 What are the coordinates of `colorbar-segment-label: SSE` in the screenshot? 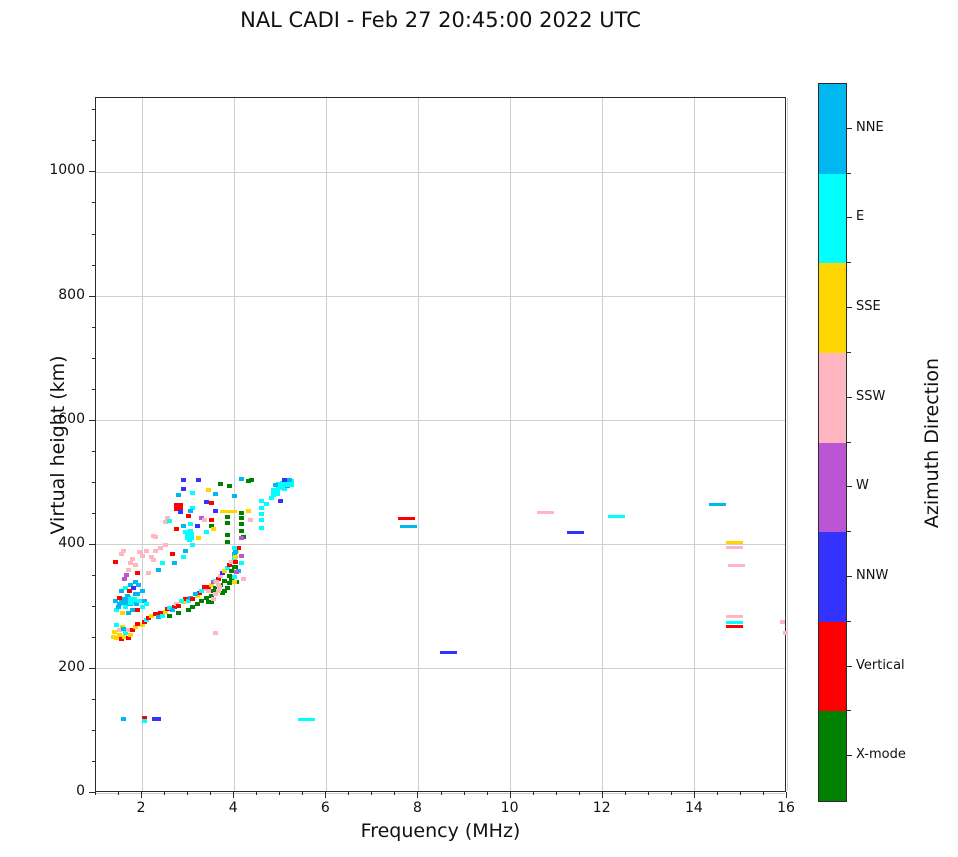 It's located at (868, 307).